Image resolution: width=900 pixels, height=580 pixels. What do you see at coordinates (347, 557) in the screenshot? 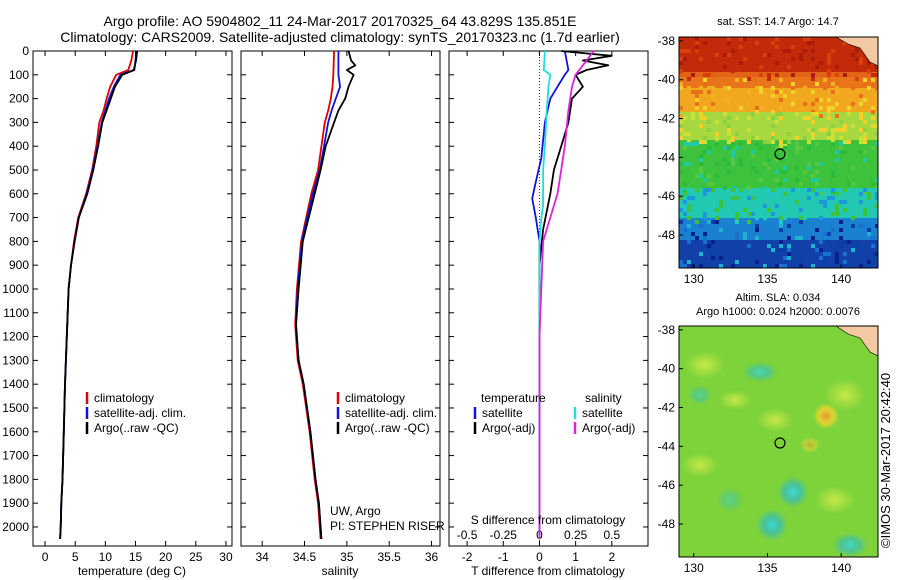
I see `x-tick-label: 35` at bounding box center [347, 557].